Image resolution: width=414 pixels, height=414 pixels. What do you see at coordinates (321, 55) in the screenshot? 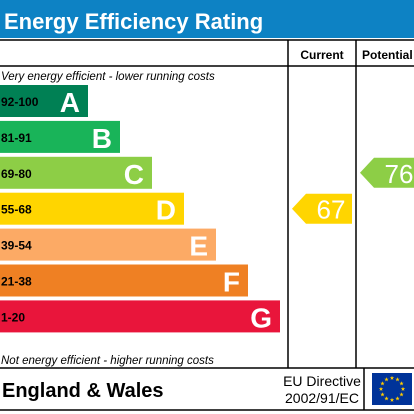
I see `column-header-current: Current` at bounding box center [321, 55].